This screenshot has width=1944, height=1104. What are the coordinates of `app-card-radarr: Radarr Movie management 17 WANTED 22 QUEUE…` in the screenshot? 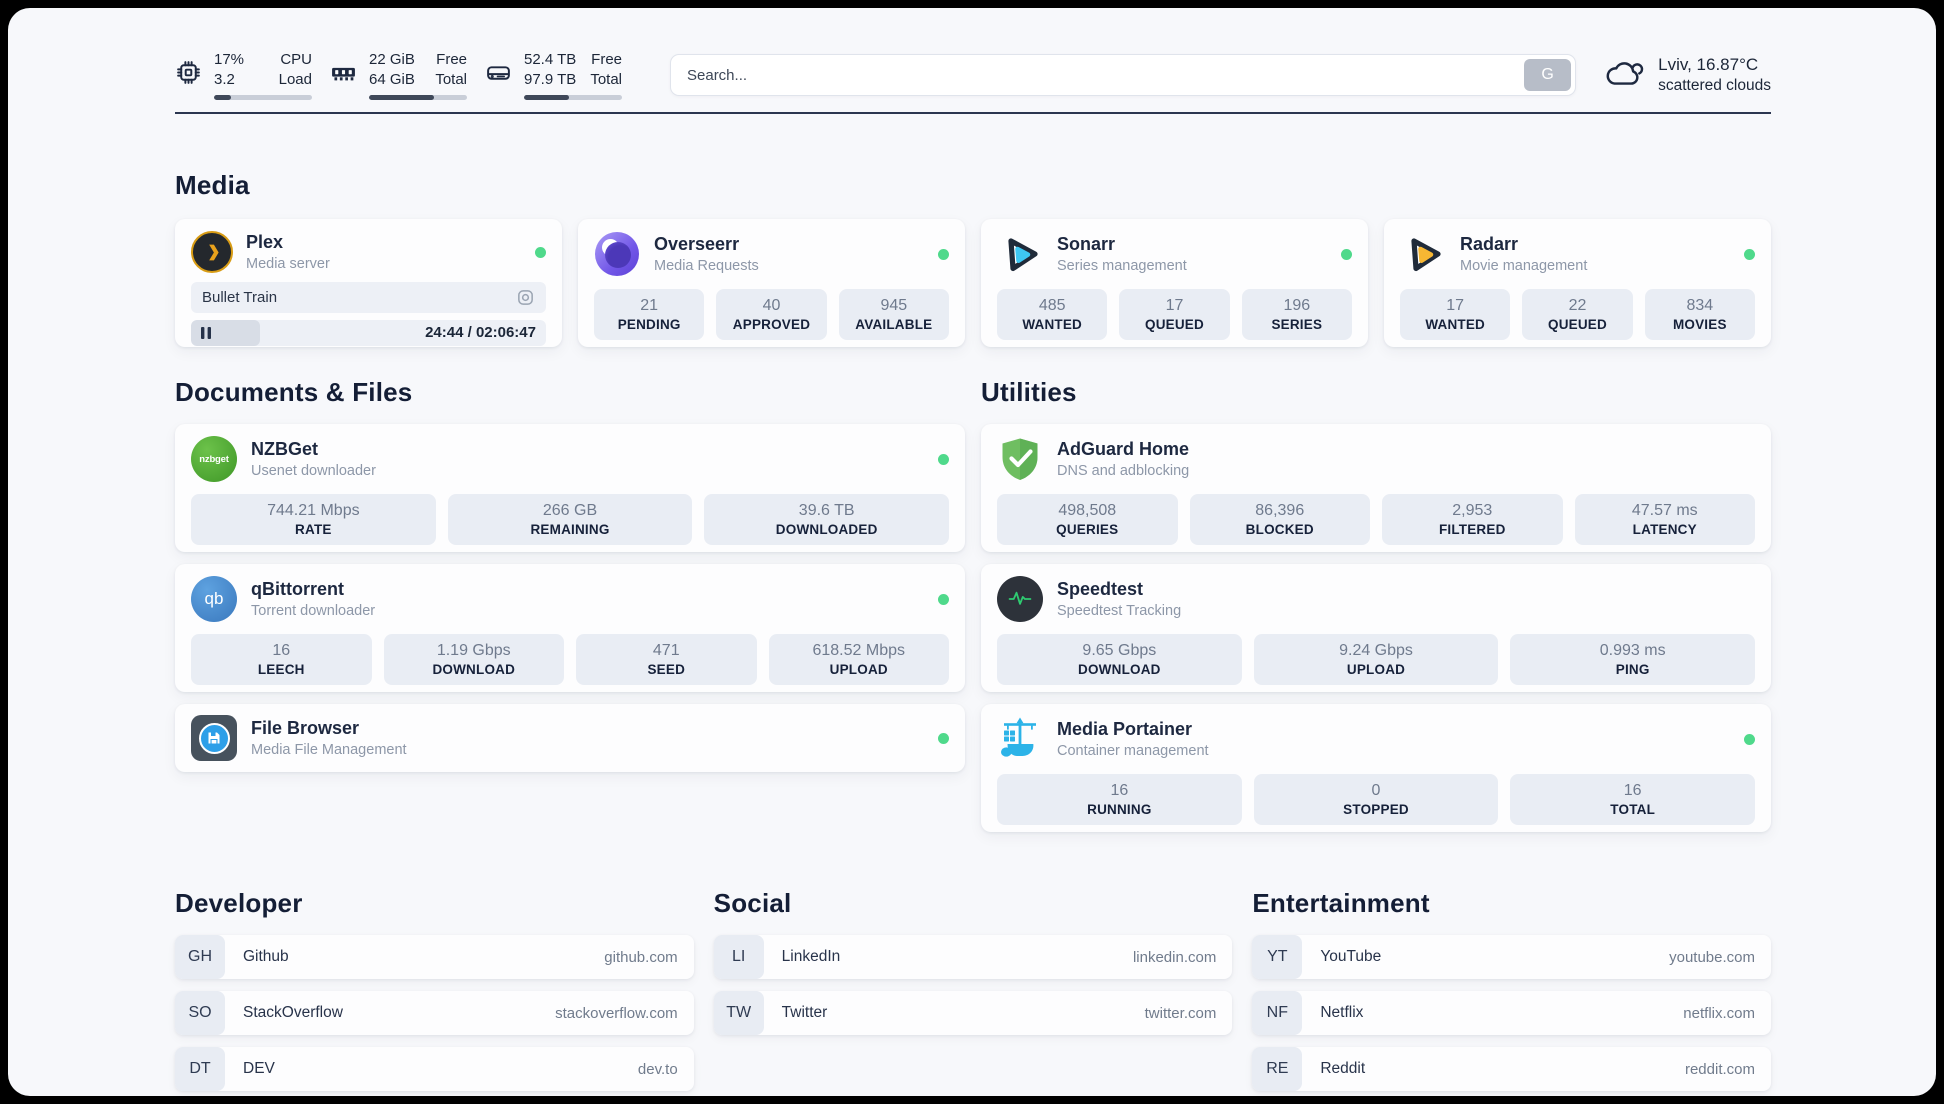 It's located at (1577, 283).